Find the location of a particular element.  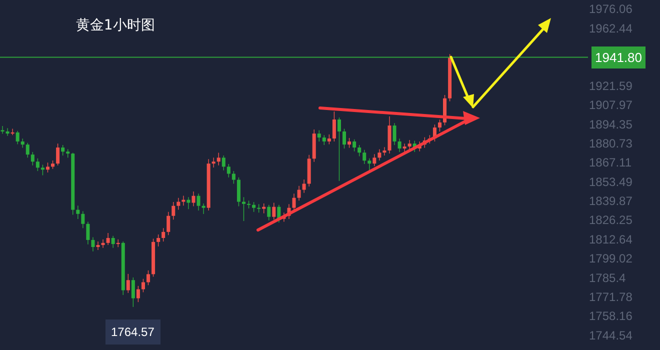

y-tick-label: 1962.44 is located at coordinates (611, 28).